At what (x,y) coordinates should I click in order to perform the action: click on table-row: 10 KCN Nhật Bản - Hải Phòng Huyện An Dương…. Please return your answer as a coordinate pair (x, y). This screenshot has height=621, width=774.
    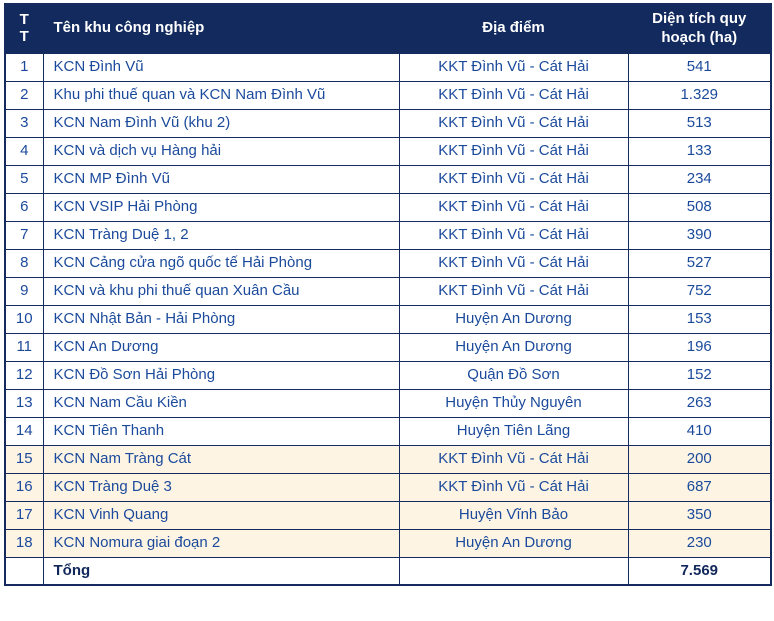
    Looking at the image, I should click on (388, 319).